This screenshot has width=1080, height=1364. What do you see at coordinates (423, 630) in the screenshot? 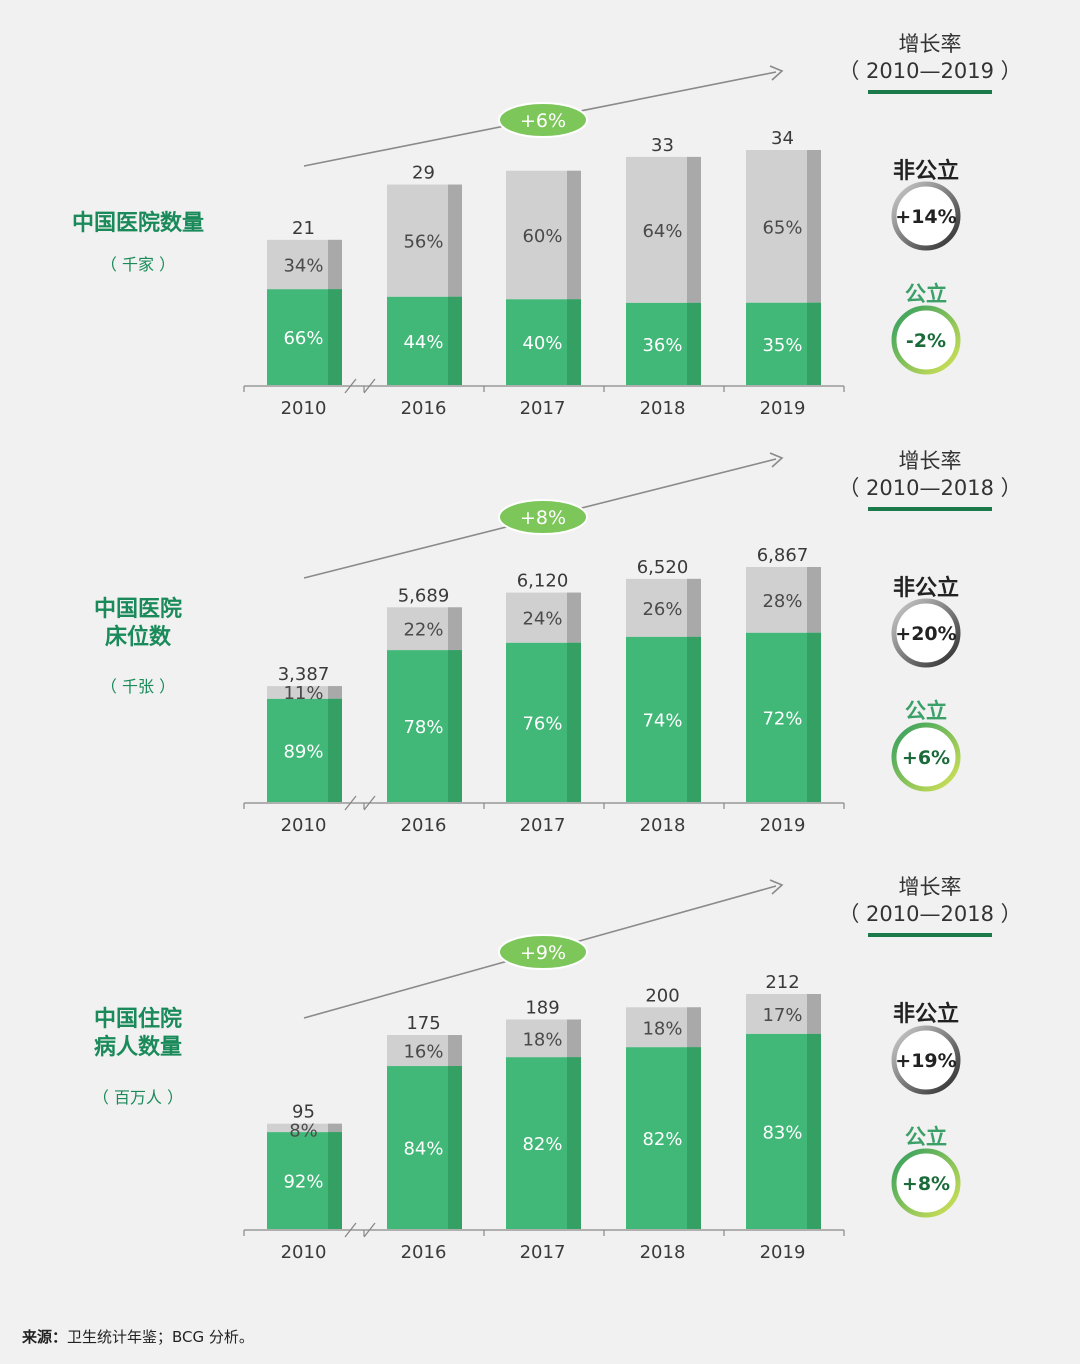
I see `nonpublic-share-label: 22%` at bounding box center [423, 630].